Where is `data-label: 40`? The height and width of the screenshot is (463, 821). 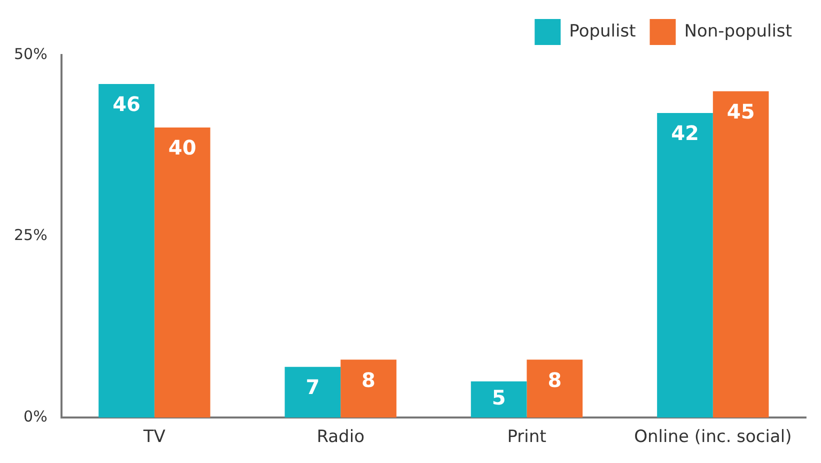
data-label: 40 is located at coordinates (182, 148).